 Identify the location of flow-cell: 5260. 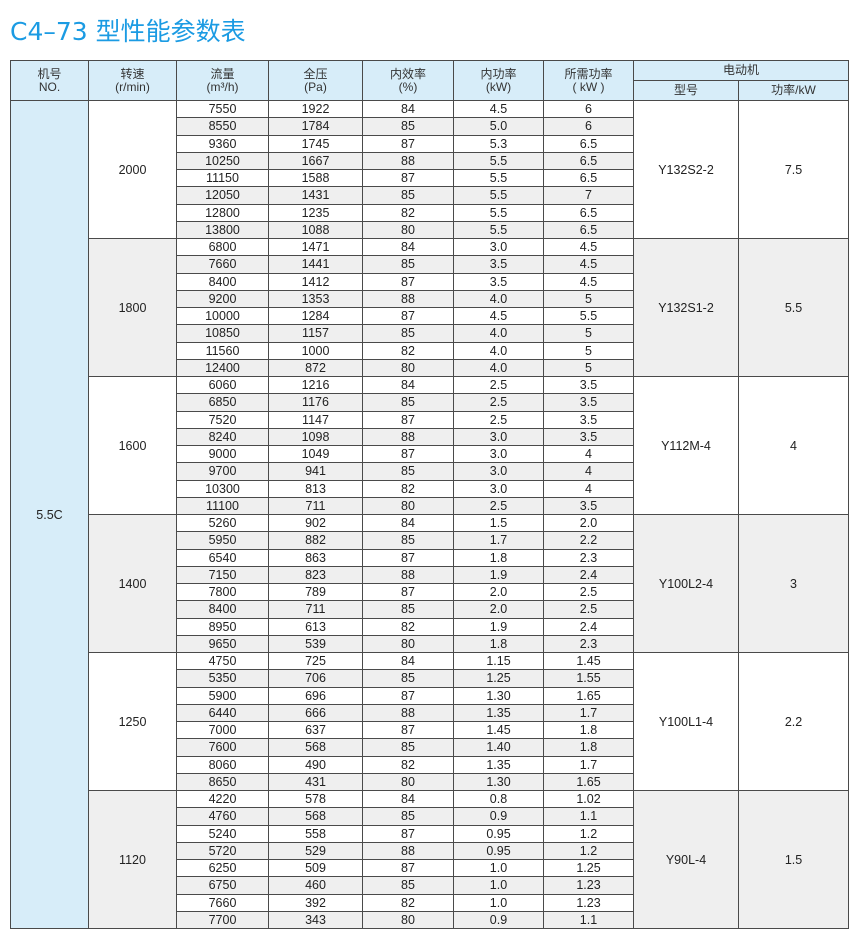
(222, 523).